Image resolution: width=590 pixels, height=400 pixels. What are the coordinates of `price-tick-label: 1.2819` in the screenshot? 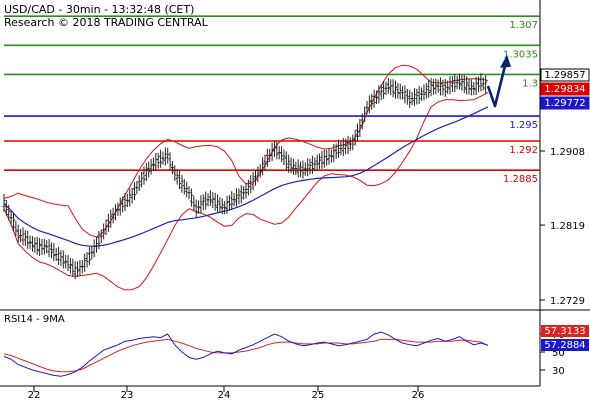 It's located at (567, 226).